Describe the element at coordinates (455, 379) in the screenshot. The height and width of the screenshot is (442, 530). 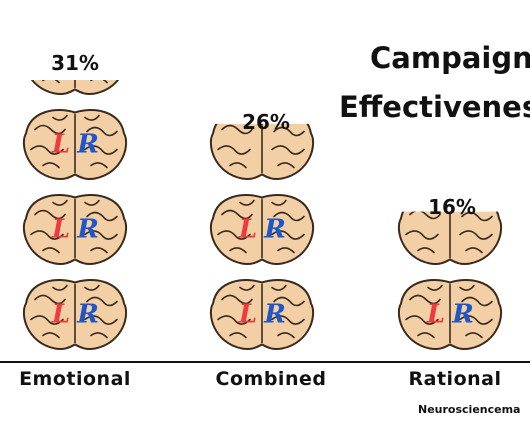
I see `x-tick-label-rational: Rational` at that location.